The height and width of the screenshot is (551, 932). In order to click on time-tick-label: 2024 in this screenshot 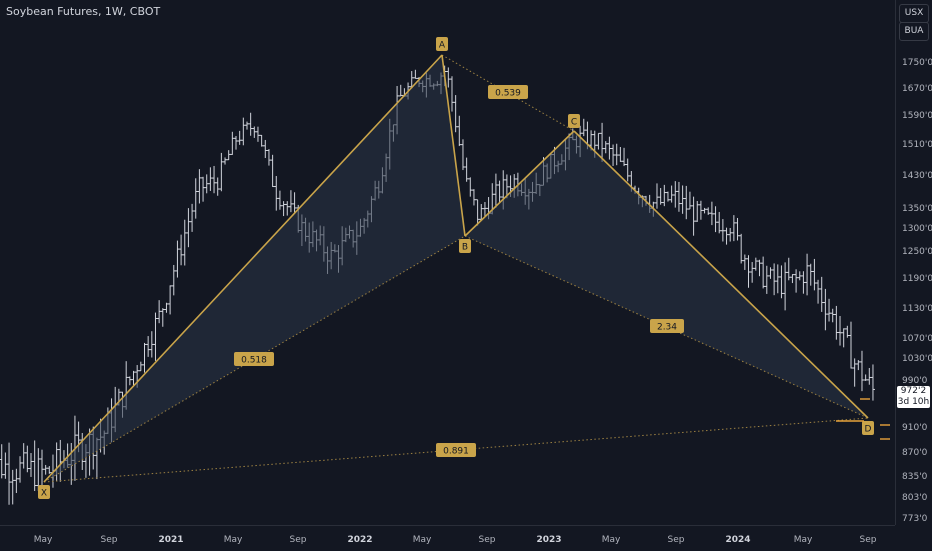, I will do `click(737, 540)`.